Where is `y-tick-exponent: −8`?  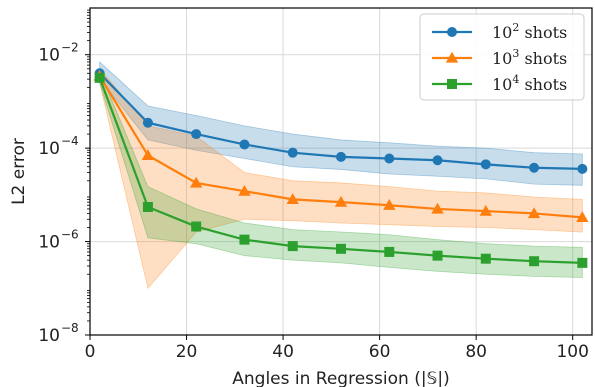
y-tick-exponent: −8 is located at coordinates (70, 328).